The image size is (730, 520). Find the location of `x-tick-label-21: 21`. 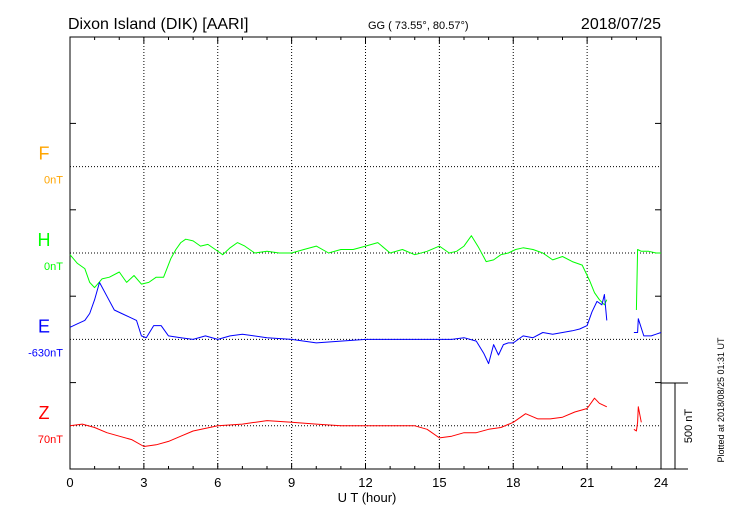

x-tick-label-21: 21 is located at coordinates (587, 482).